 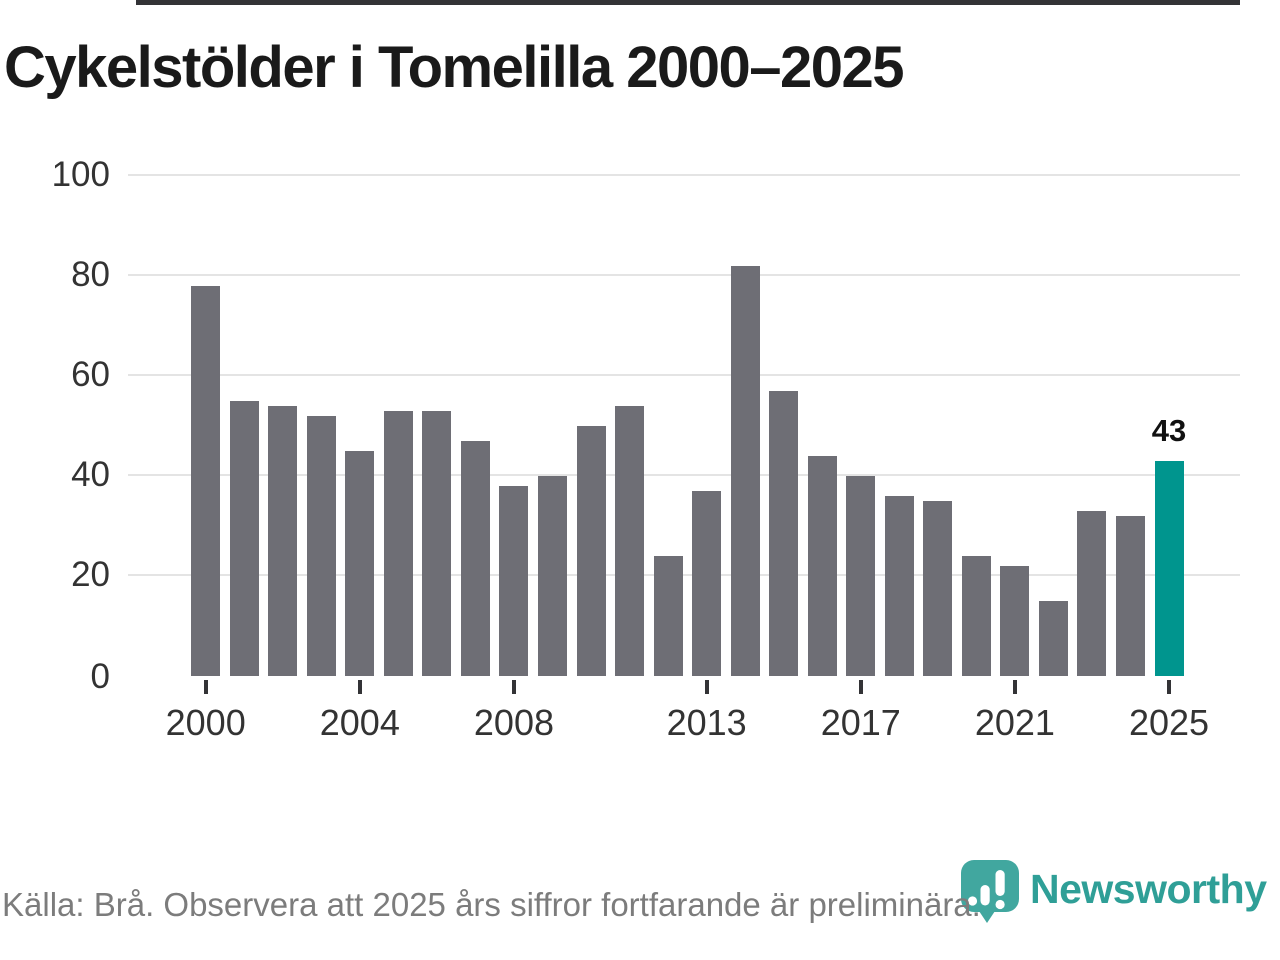 I want to click on bar-2016, so click(x=822, y=566).